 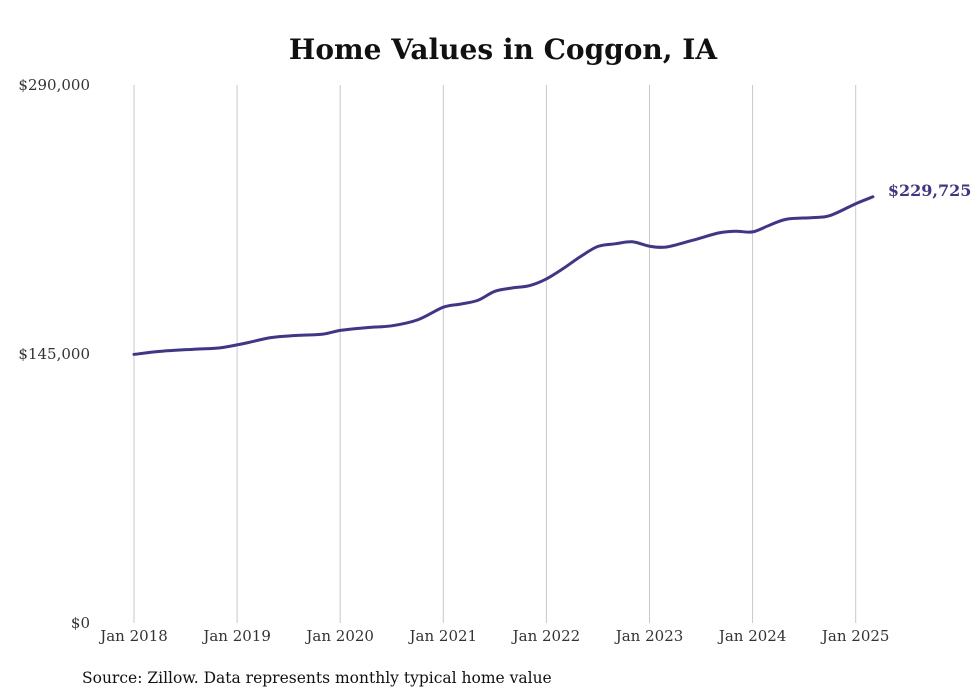 I want to click on y-tick-label: $145,000, so click(x=54, y=354).